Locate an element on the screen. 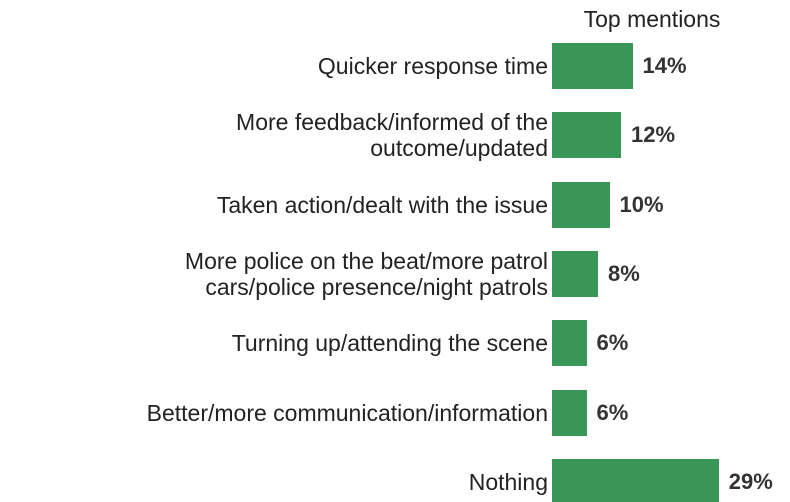 The height and width of the screenshot is (502, 790). category-label: Turning up/attending the scene is located at coordinates (389, 343).